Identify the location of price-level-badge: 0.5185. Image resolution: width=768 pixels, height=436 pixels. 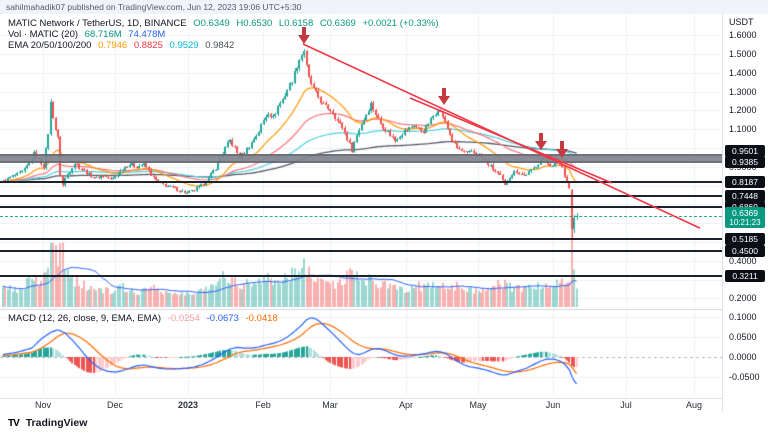
(745, 238).